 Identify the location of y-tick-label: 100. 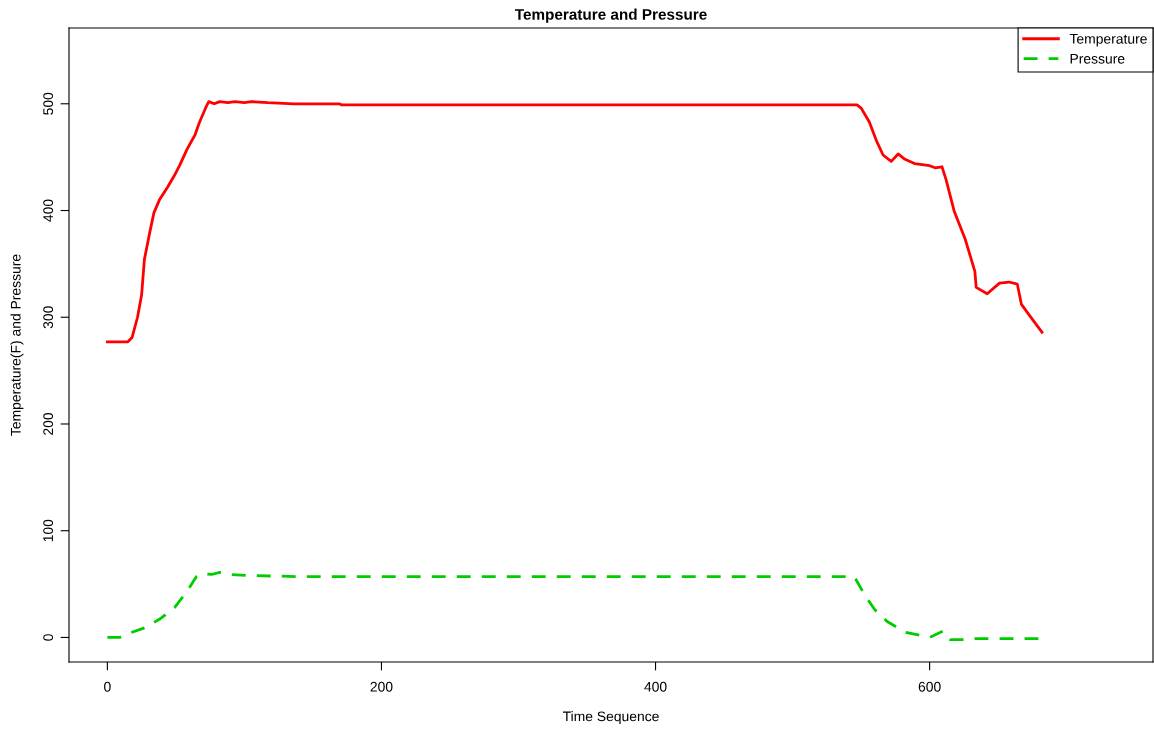
(48, 530).